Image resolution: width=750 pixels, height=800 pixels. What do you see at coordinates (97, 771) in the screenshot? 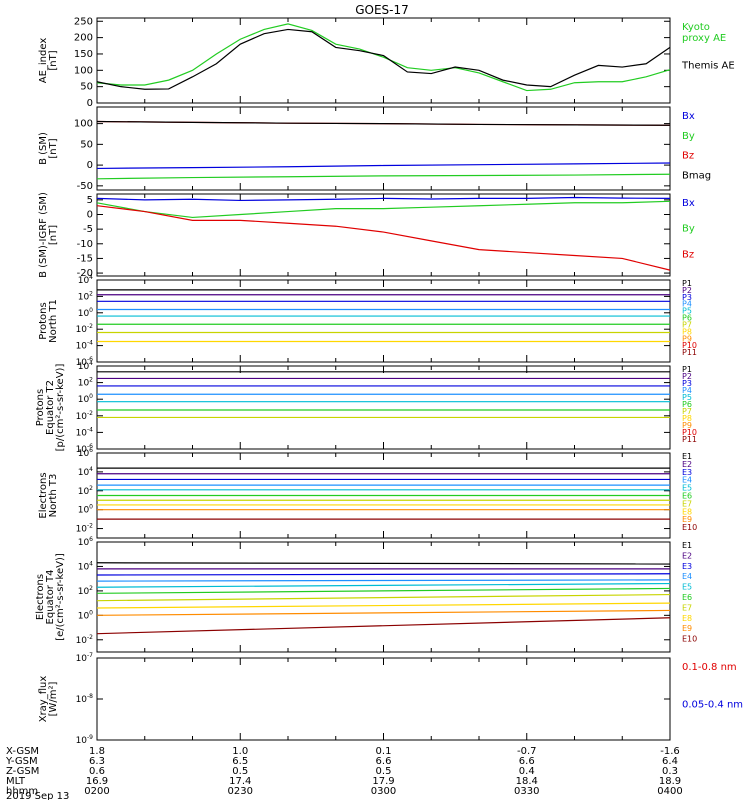
I see `time-row-value: 0.6` at bounding box center [97, 771].